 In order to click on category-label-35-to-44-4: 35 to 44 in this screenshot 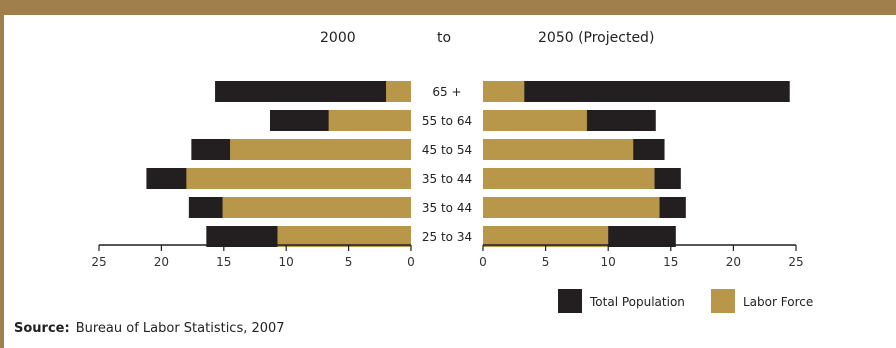, I will do `click(447, 208)`.